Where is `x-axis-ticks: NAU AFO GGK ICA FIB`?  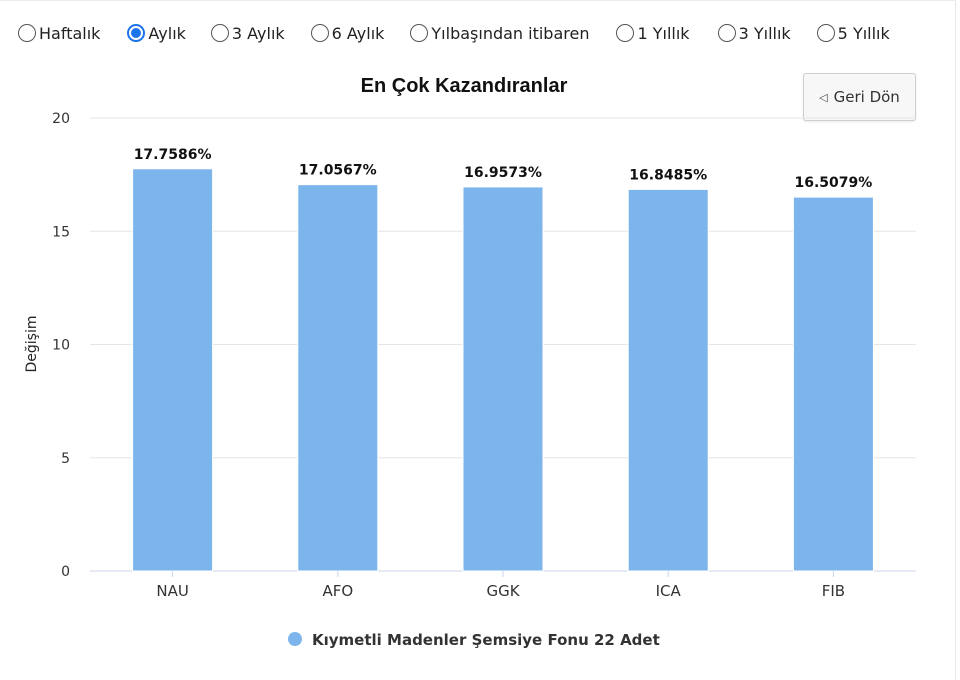
x-axis-ticks: NAU AFO GGK ICA FIB is located at coordinates (500, 585).